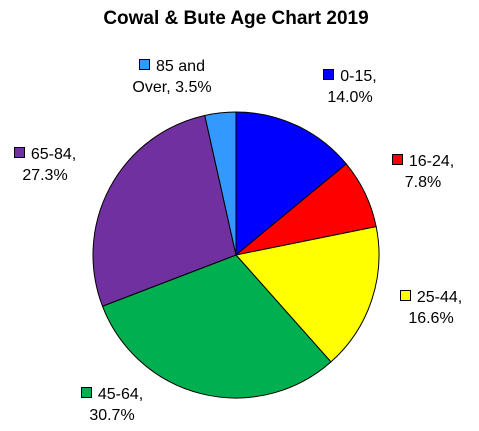 The width and height of the screenshot is (479, 431). Describe the element at coordinates (435, 308) in the screenshot. I see `label-text: 25-44, 16.6%` at that location.